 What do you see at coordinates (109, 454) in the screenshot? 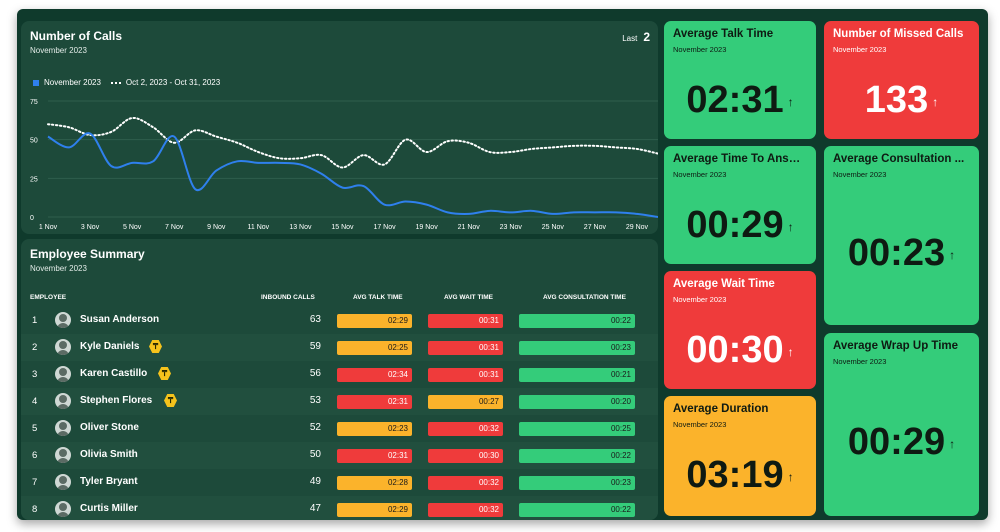
I see `employee-name: Olivia Smith` at bounding box center [109, 454].